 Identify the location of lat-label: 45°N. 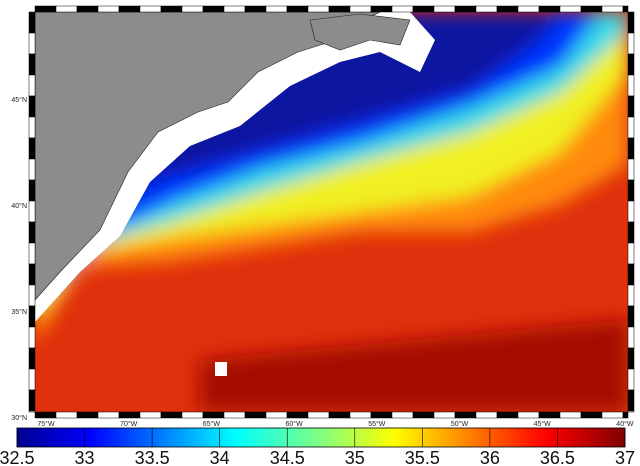
(19, 100).